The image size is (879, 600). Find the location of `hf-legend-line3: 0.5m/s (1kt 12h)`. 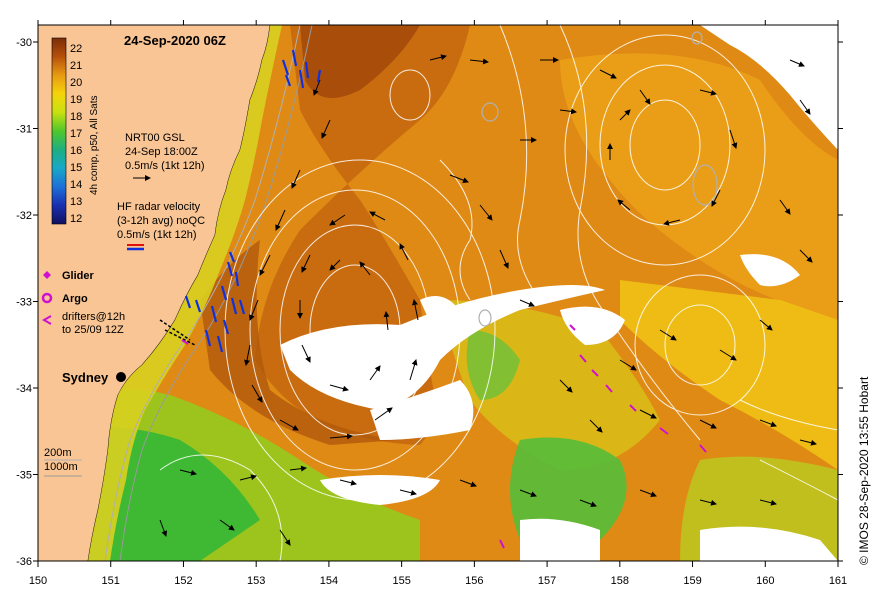

hf-legend-line3: 0.5m/s (1kt 12h) is located at coordinates (156, 235).